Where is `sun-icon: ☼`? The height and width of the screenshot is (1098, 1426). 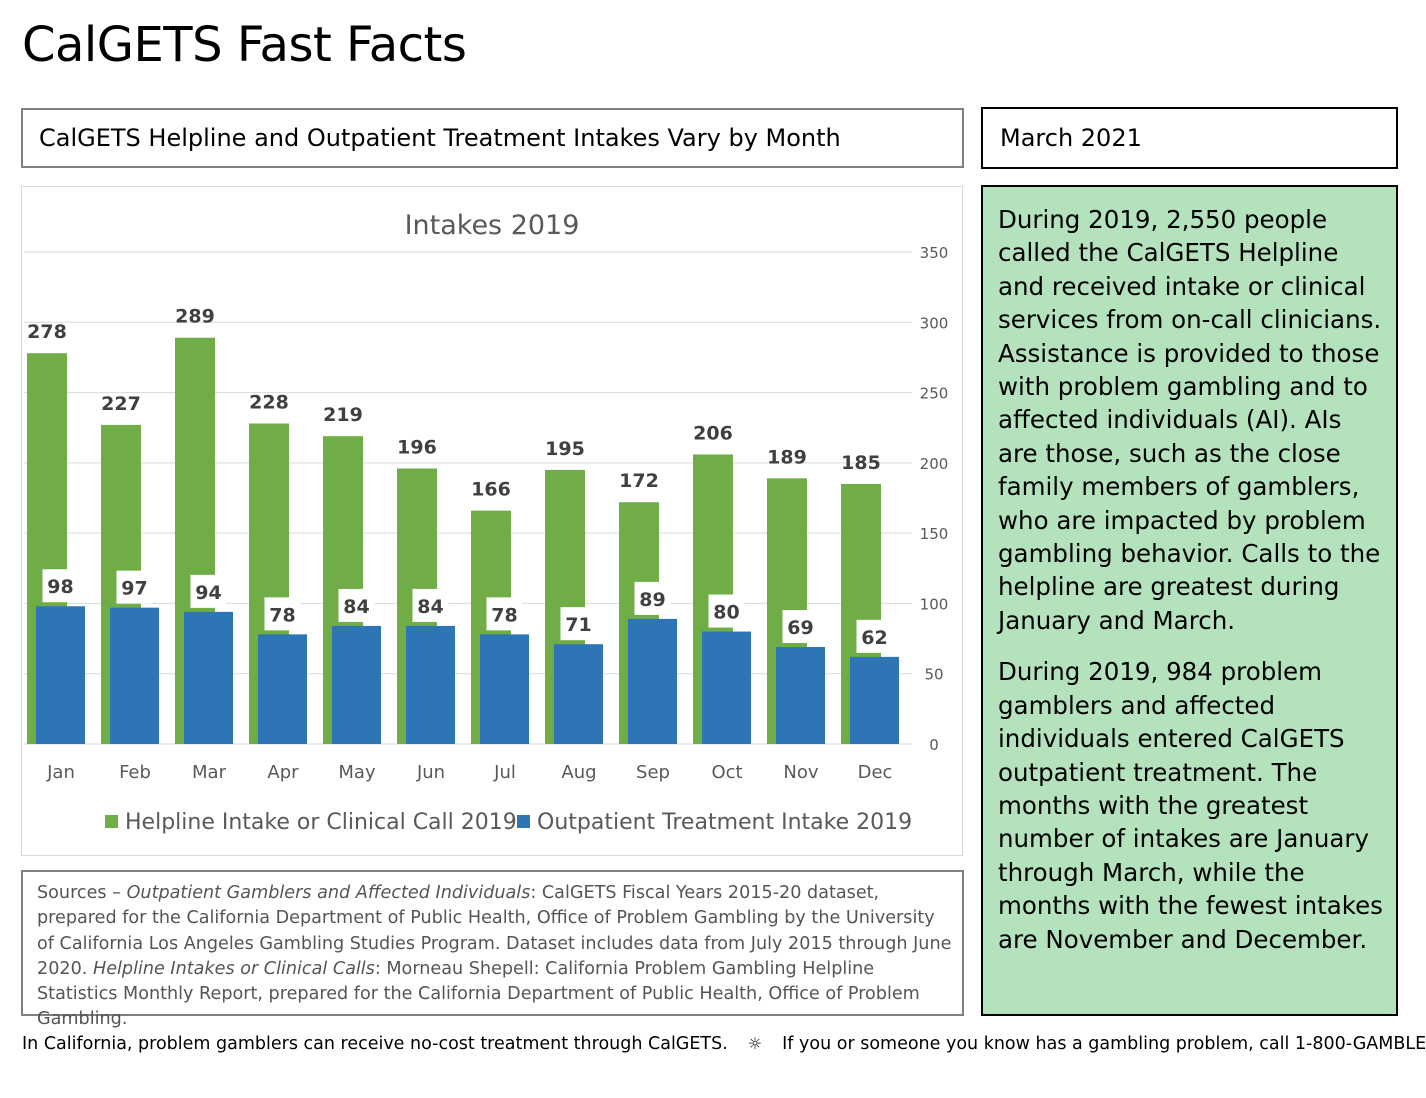
sun-icon: ☼ is located at coordinates (755, 1043).